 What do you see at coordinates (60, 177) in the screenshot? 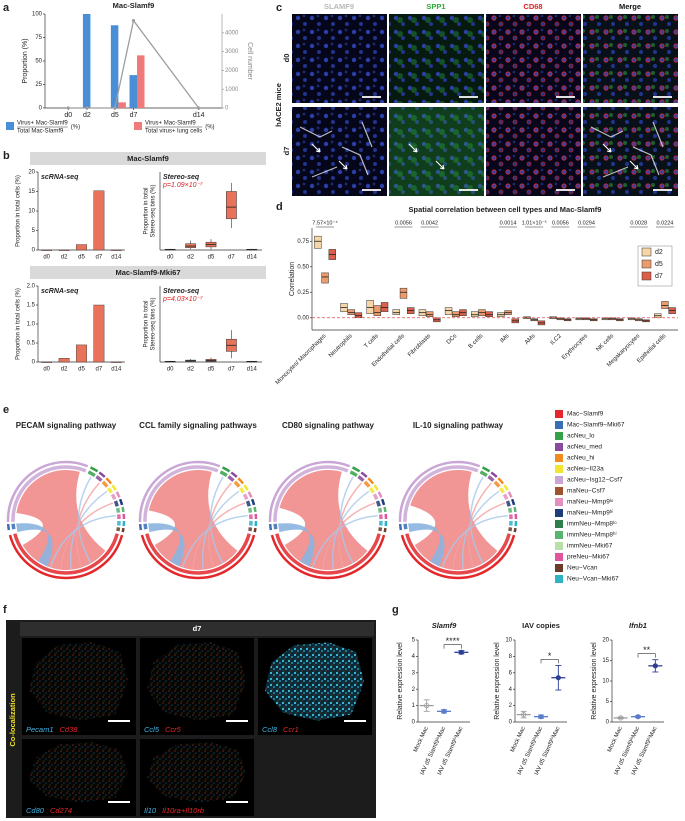
I see `chart-title: scRNA-seq` at bounding box center [60, 177].